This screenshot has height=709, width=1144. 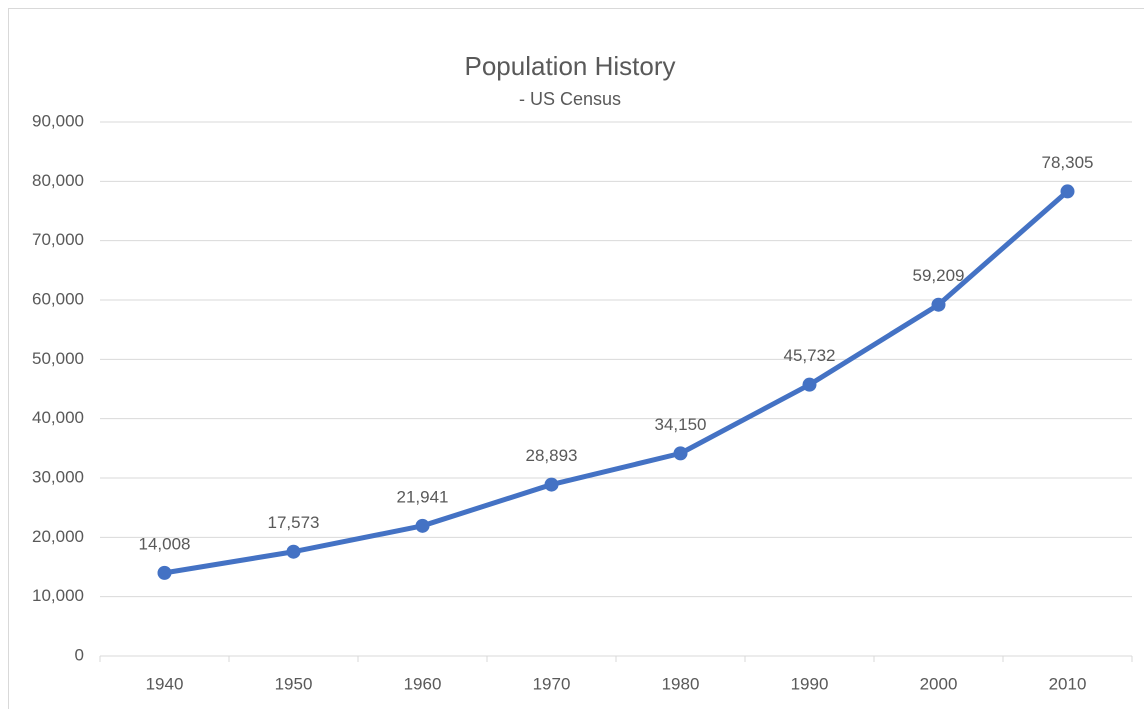 What do you see at coordinates (58, 180) in the screenshot?
I see `y-tick-label: 80,000` at bounding box center [58, 180].